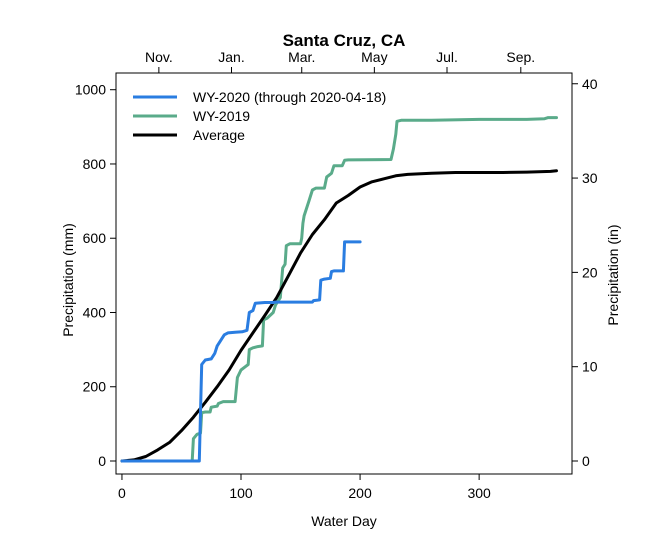  Describe the element at coordinates (90, 90) in the screenshot. I see `y-tick-label: 1000` at that location.